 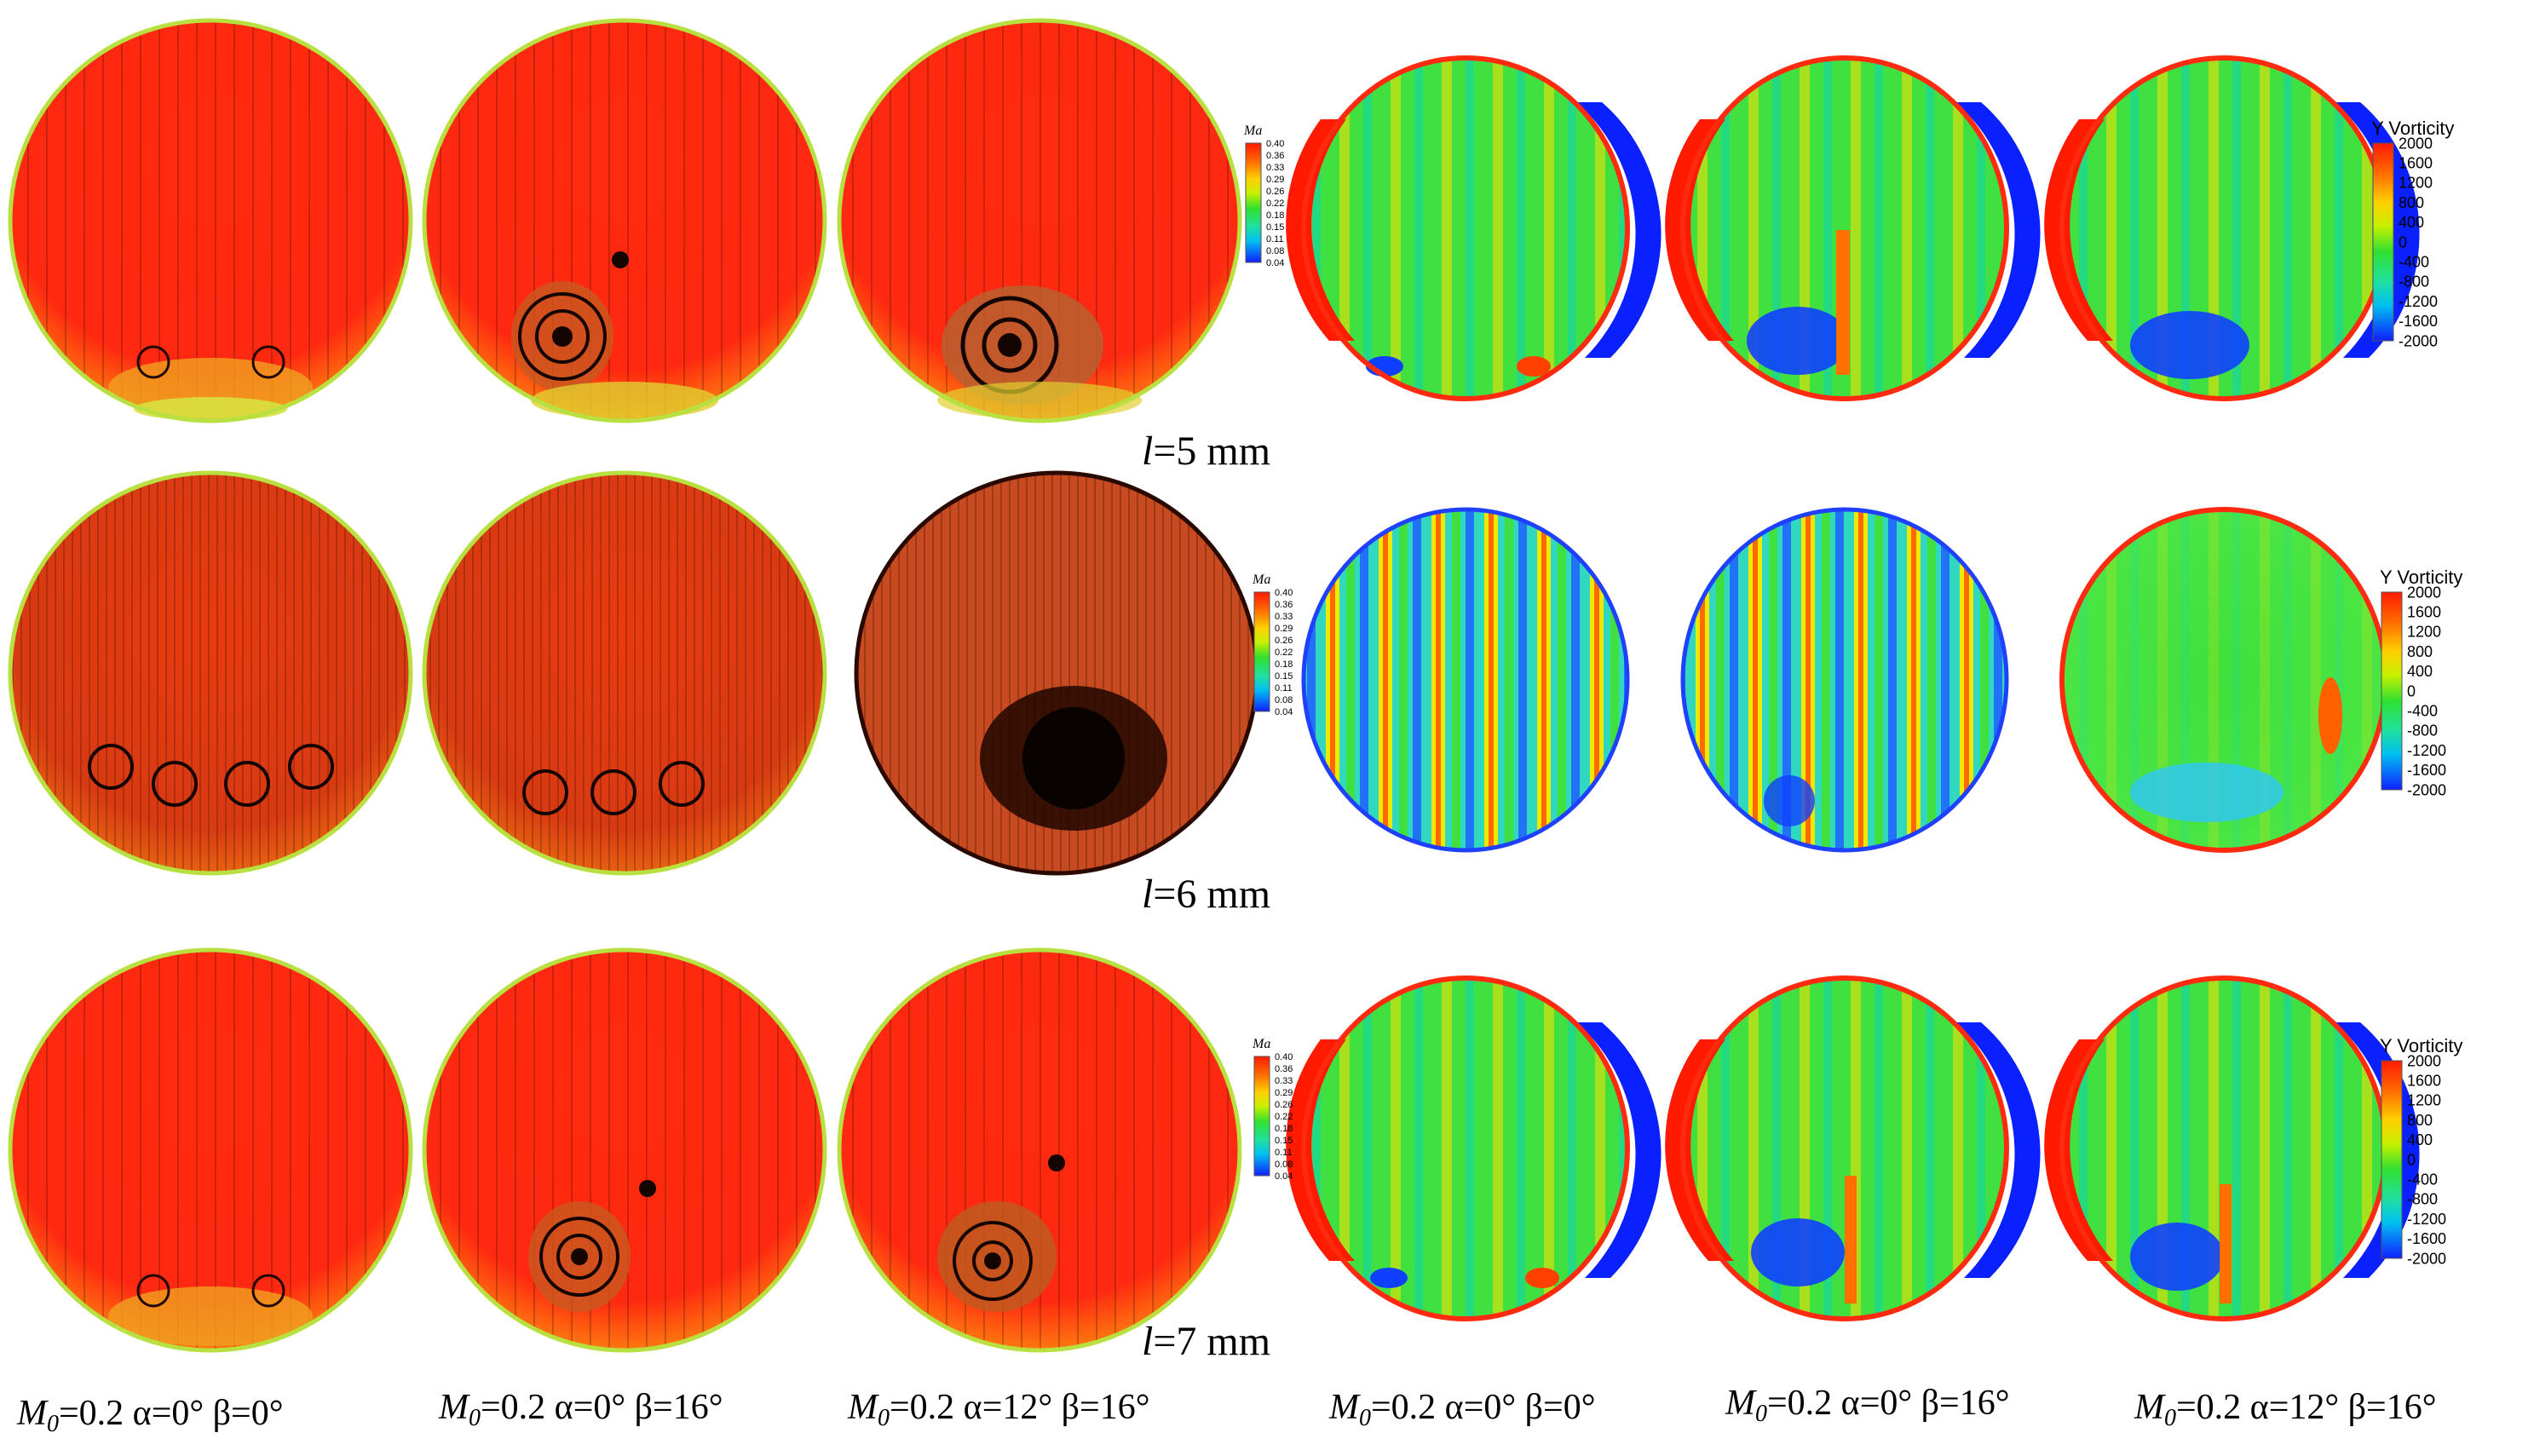 What do you see at coordinates (1206, 895) in the screenshot?
I see `row-label-l6: l=6 mm` at bounding box center [1206, 895].